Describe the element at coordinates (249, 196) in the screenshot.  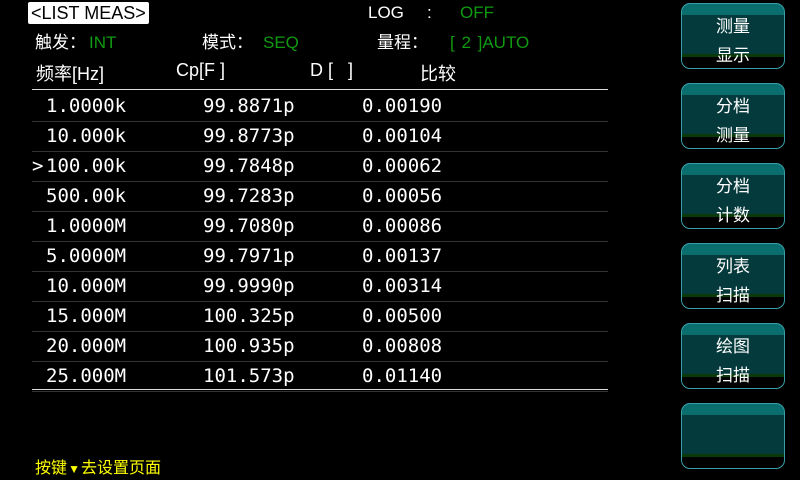
I see `cp-cell: 99.7283p` at that location.